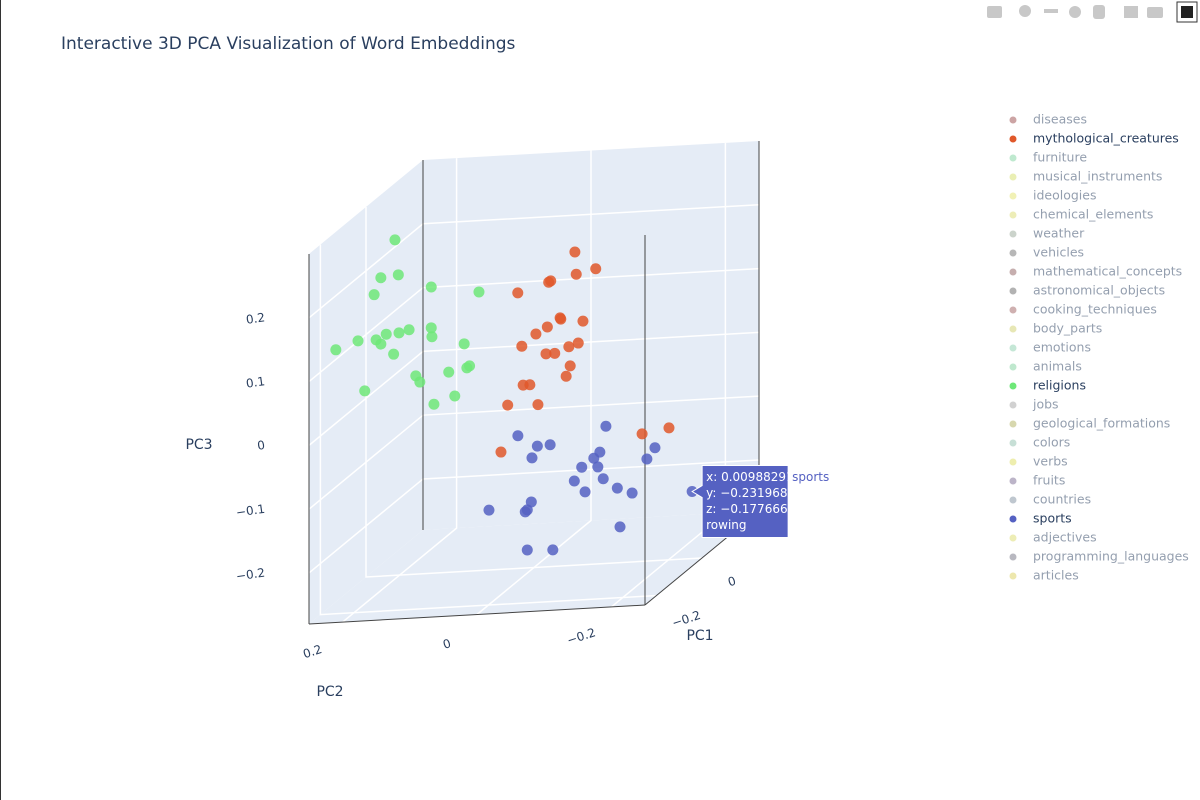 This screenshot has height=800, width=1200. Describe the element at coordinates (477, 614) in the screenshot. I see `axis-line` at that location.